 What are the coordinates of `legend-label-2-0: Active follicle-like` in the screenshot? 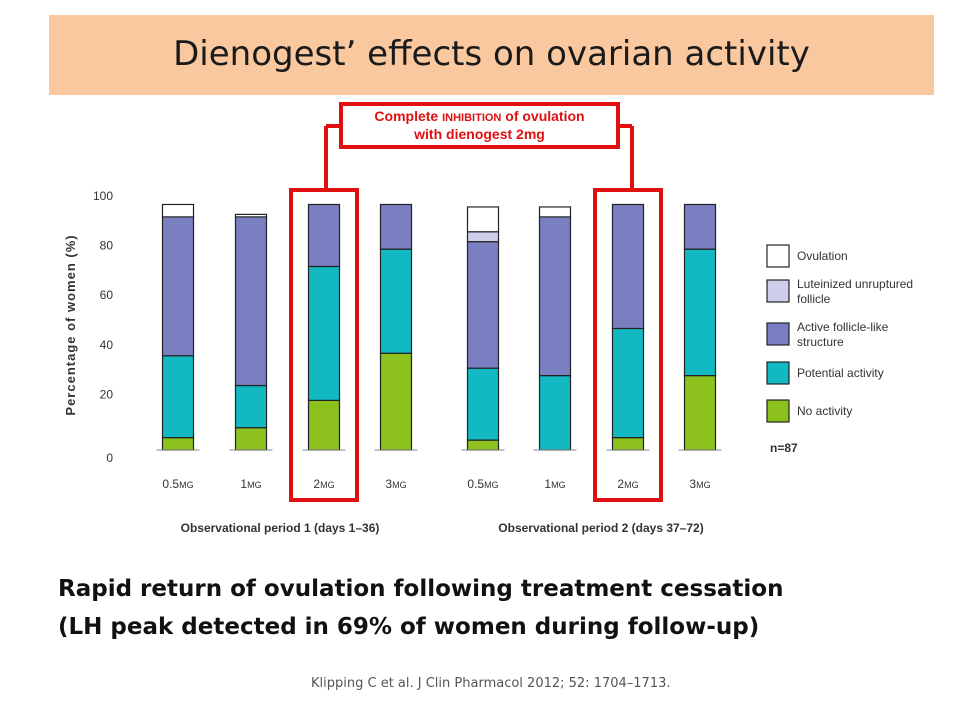 It's located at (843, 327).